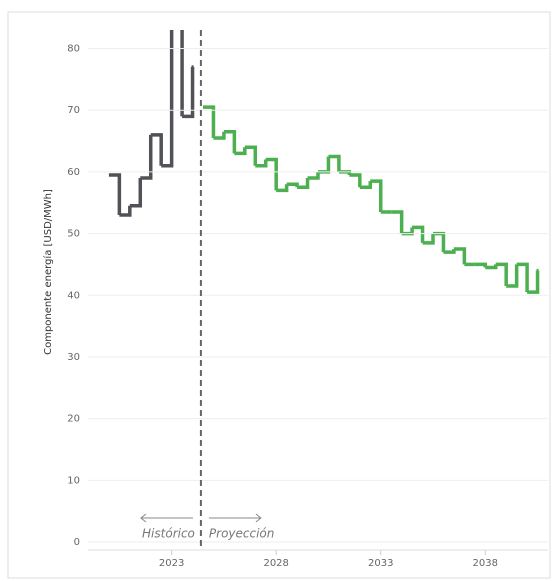 This screenshot has height=581, width=558. I want to click on annotation: Histórico, so click(168, 534).